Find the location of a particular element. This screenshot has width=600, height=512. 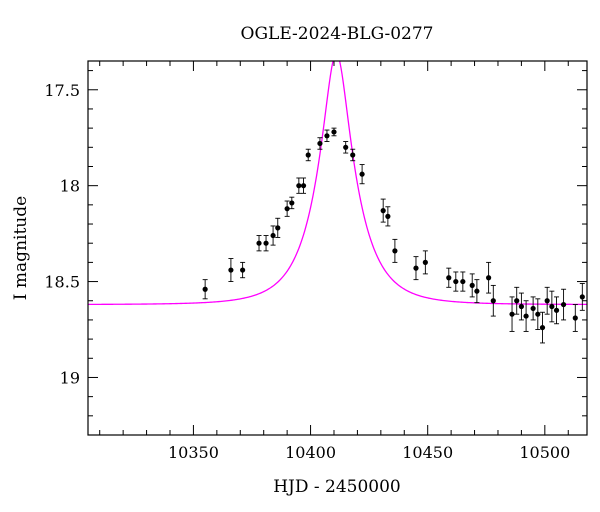

y-tick-label: 17.5 is located at coordinates (62, 90).